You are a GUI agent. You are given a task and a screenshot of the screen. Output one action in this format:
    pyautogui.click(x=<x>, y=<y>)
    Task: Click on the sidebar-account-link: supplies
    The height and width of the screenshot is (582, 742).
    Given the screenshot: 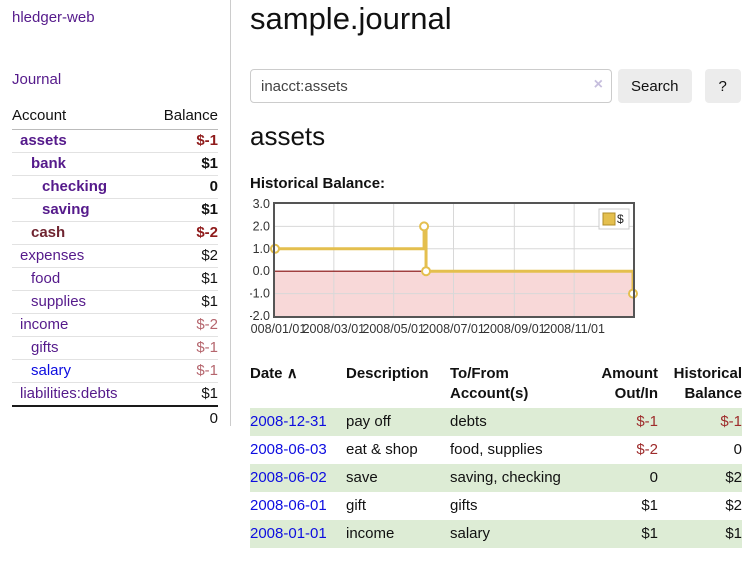 What is the action you would take?
    pyautogui.click(x=59, y=301)
    